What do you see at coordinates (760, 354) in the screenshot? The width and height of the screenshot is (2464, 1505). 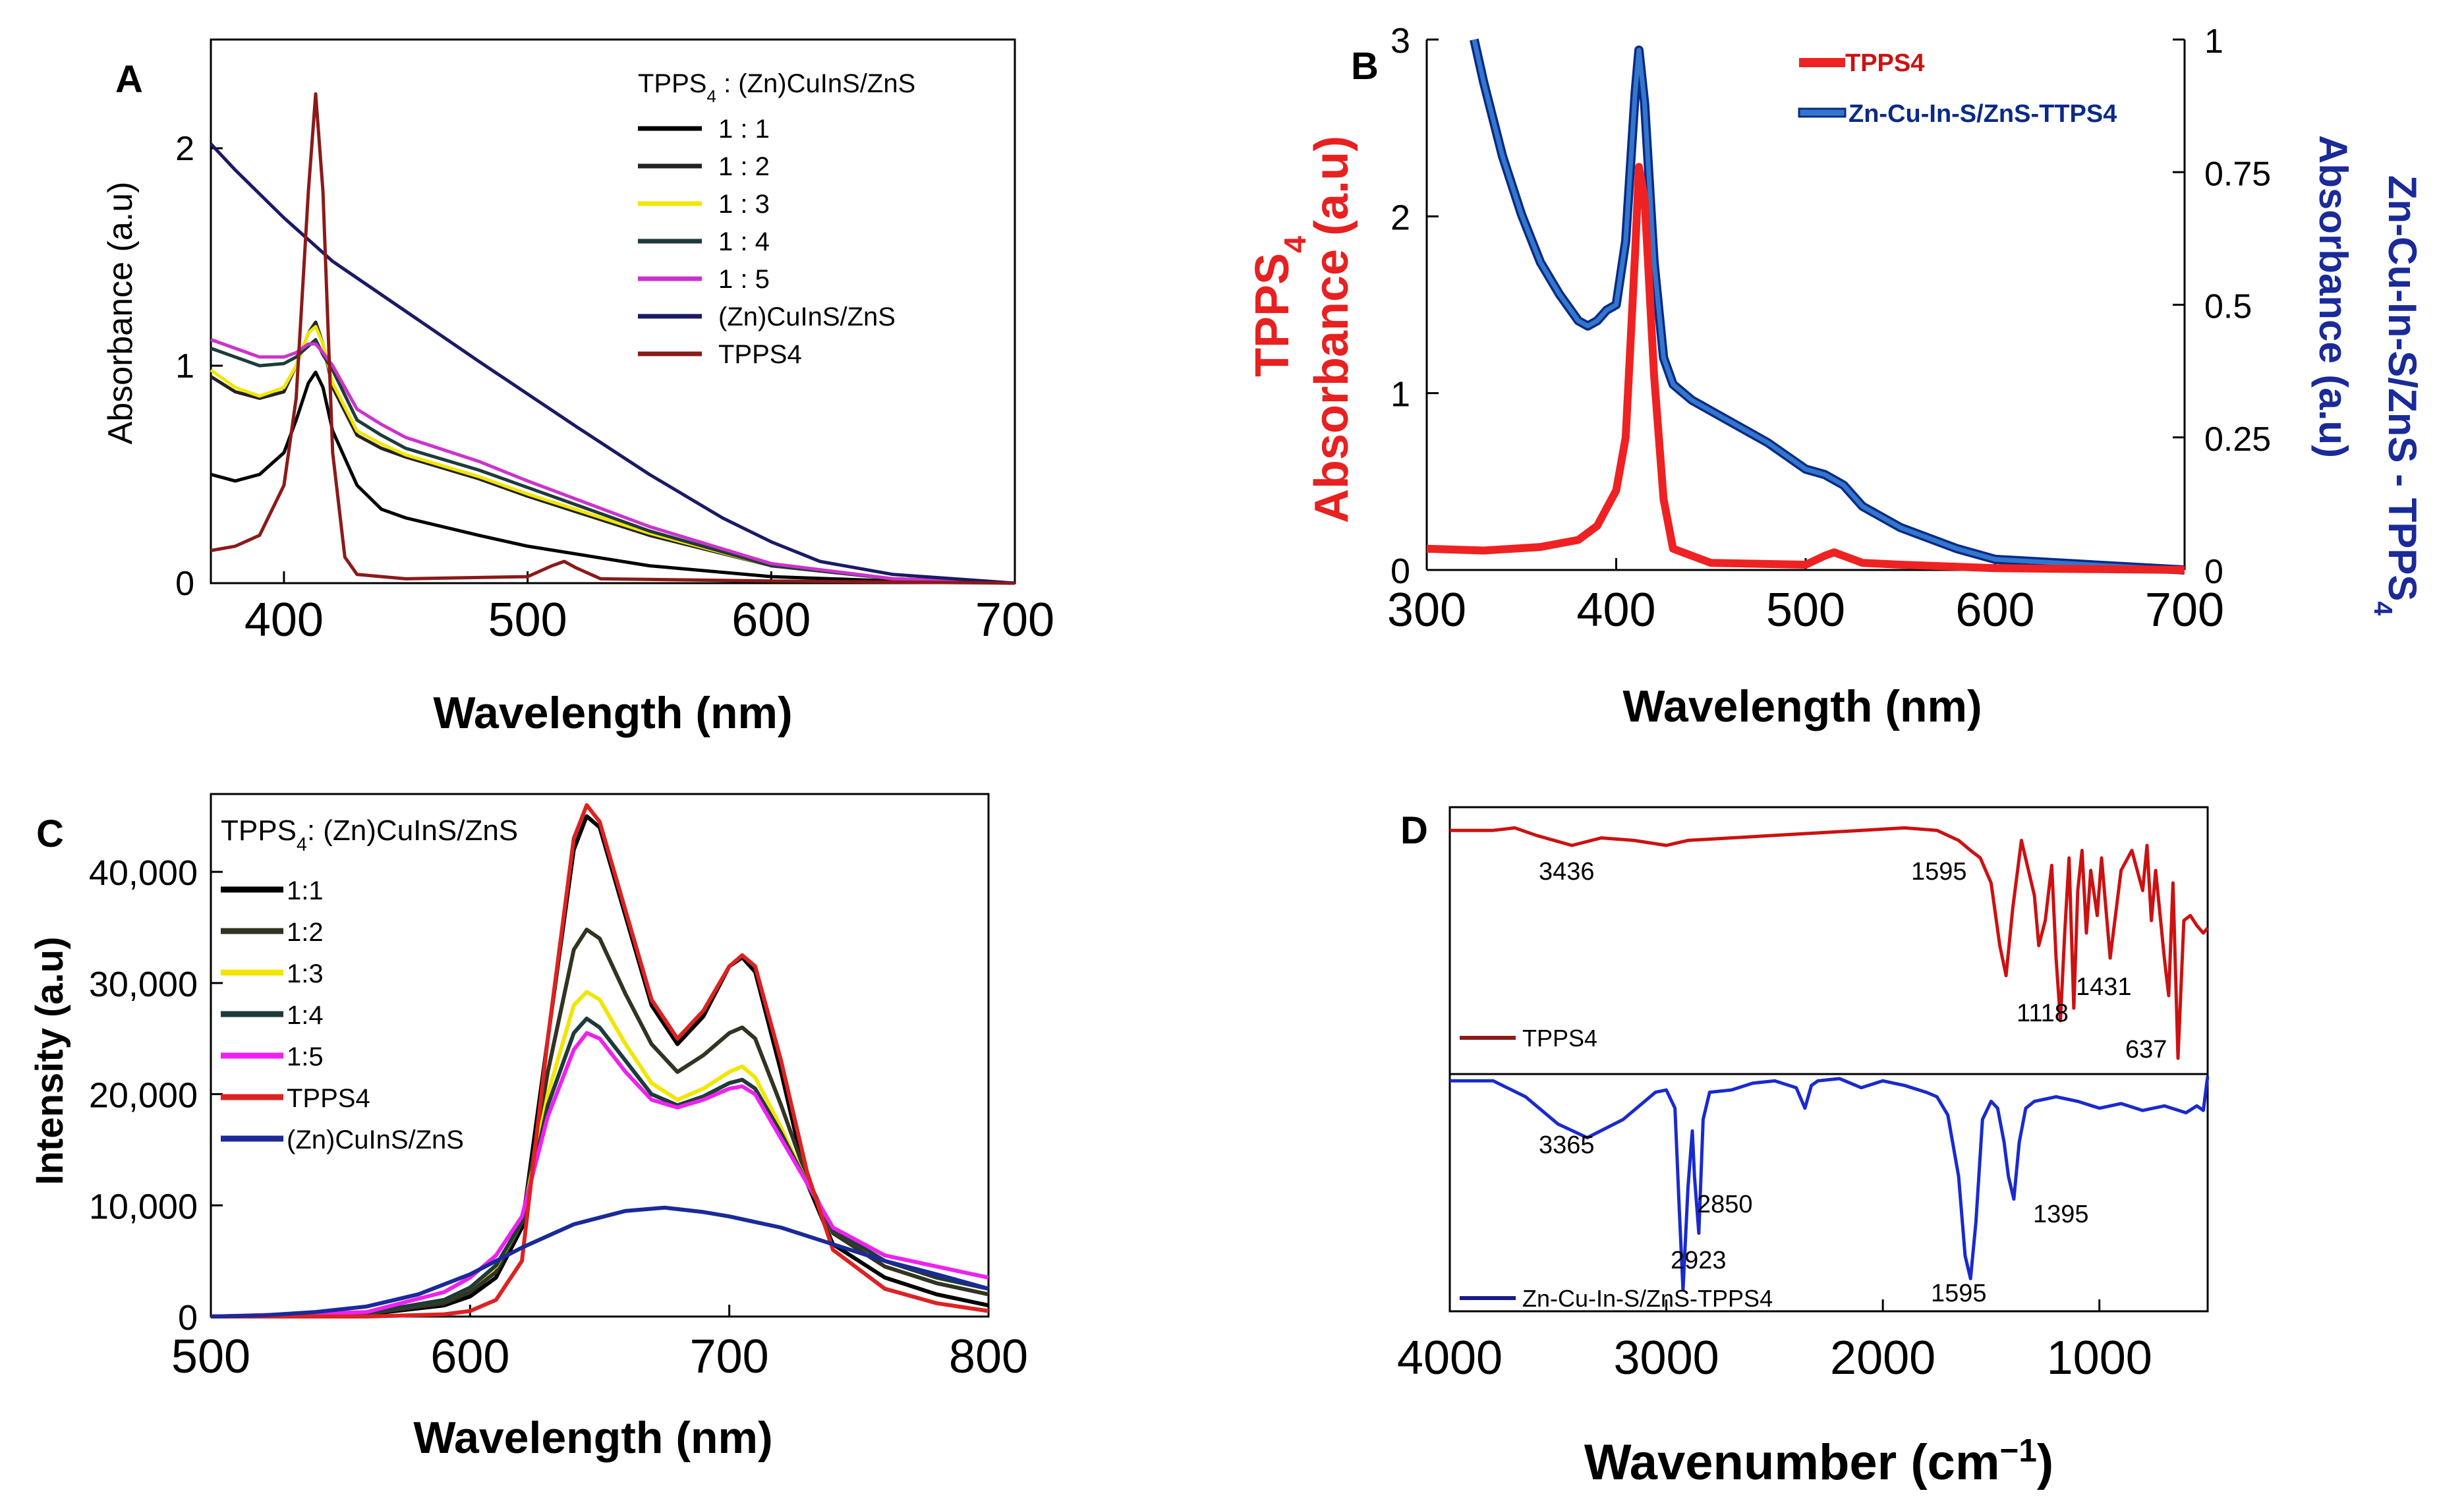 I see `panel-a-legend-label: TPPS4` at bounding box center [760, 354].